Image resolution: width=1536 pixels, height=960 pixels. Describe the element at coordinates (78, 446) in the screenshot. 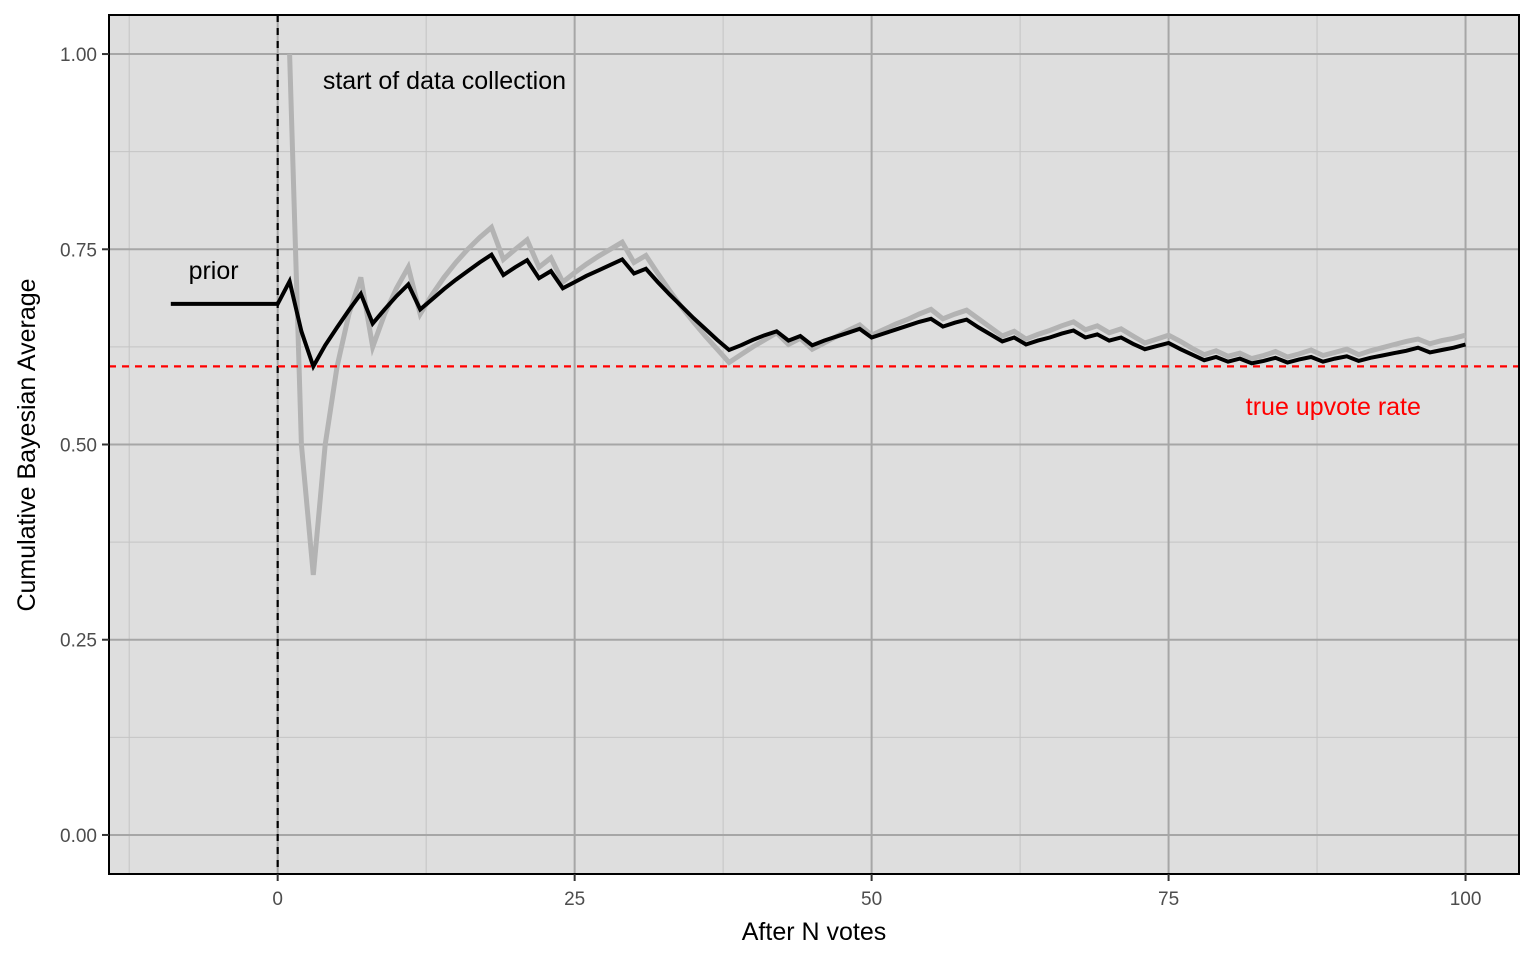

I see `y-tick-label: 0.50` at that location.